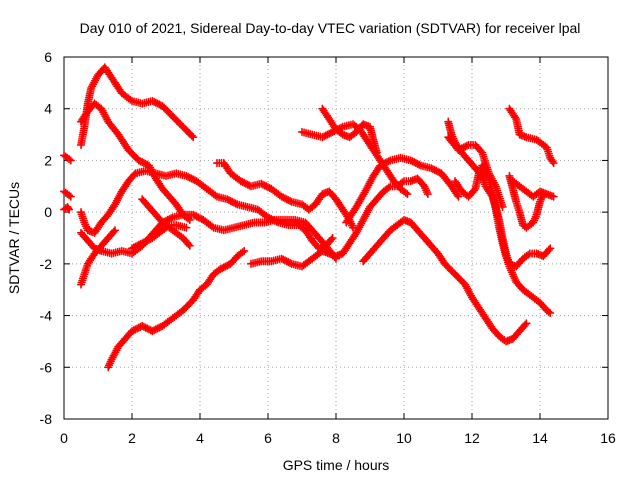 Image resolution: width=640 pixels, height=480 pixels. Describe the element at coordinates (200, 438) in the screenshot. I see `x-tick-label: 4` at that location.